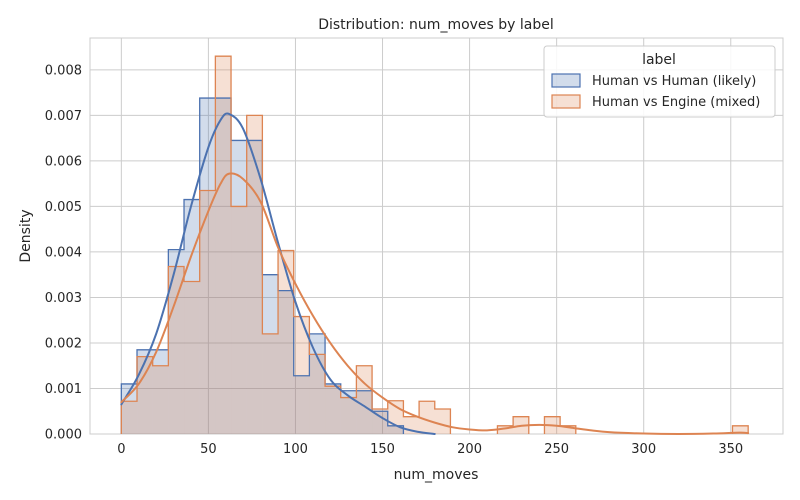  Describe the element at coordinates (208, 449) in the screenshot. I see `x-tick-label: 50` at that location.